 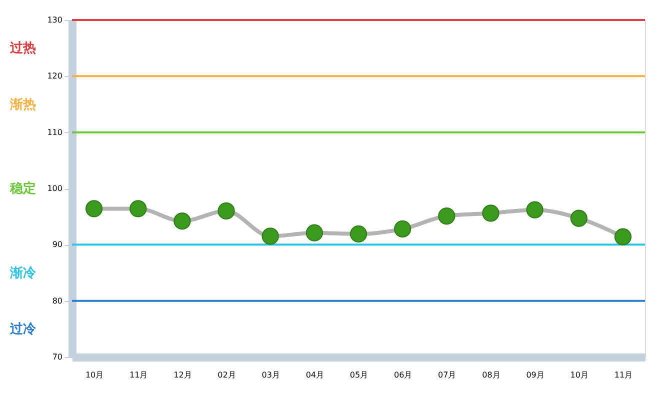 I want to click on x-tick-label: 06月, so click(x=403, y=375).